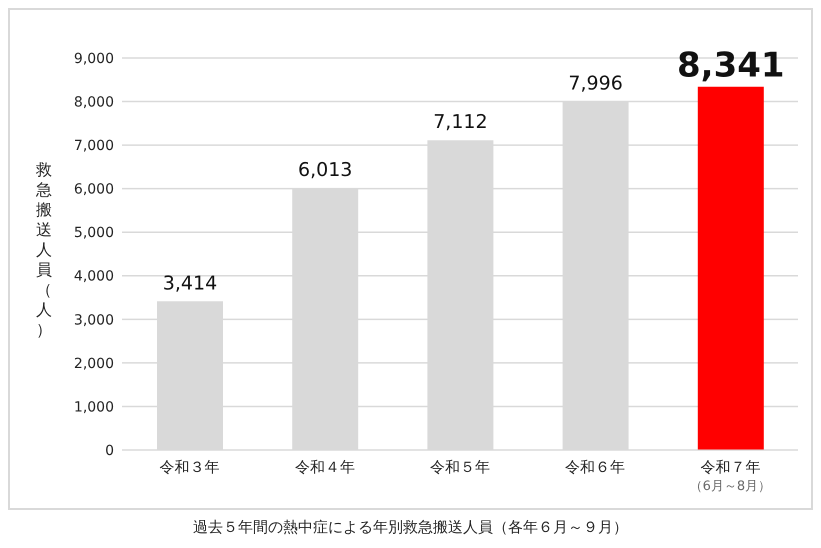  Describe the element at coordinates (731, 66) in the screenshot. I see `data-label: 8,341` at that location.